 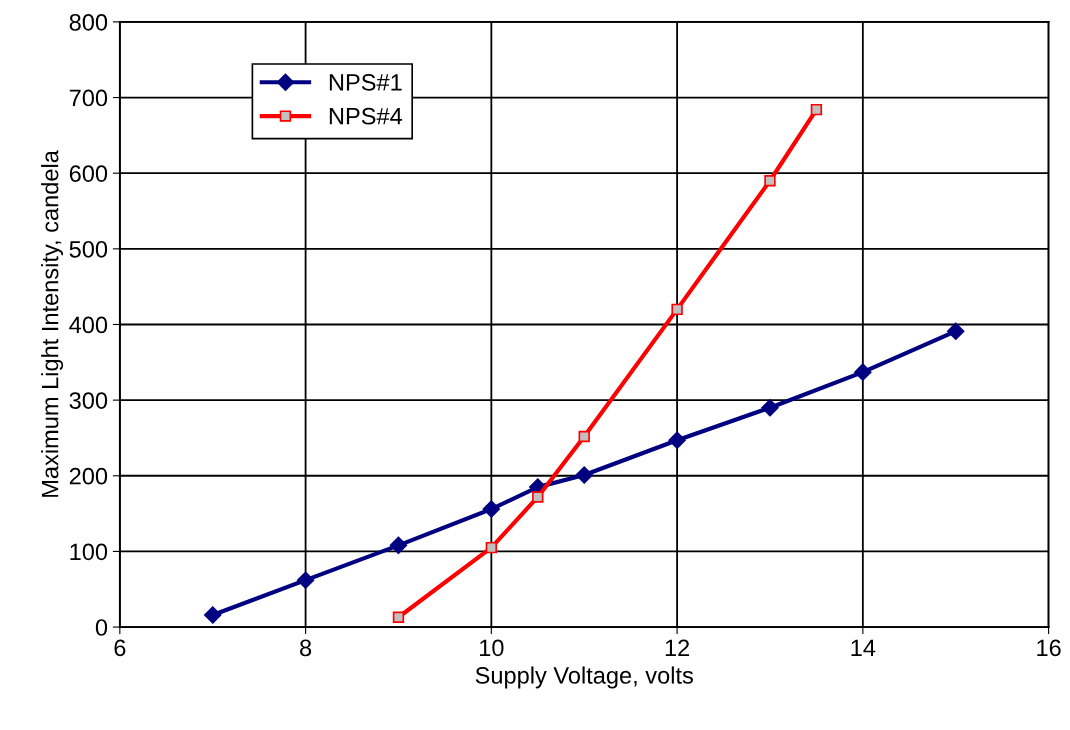 What do you see at coordinates (584, 677) in the screenshot?
I see `x-axis-title: Supply Voltage, volts` at bounding box center [584, 677].